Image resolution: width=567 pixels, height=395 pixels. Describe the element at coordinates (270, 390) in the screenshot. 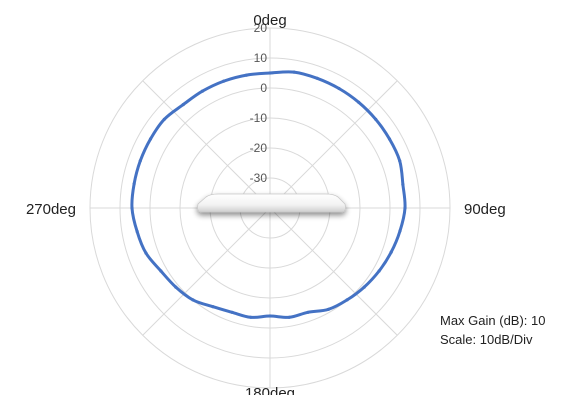

I see `direction-label: 180deg` at that location.